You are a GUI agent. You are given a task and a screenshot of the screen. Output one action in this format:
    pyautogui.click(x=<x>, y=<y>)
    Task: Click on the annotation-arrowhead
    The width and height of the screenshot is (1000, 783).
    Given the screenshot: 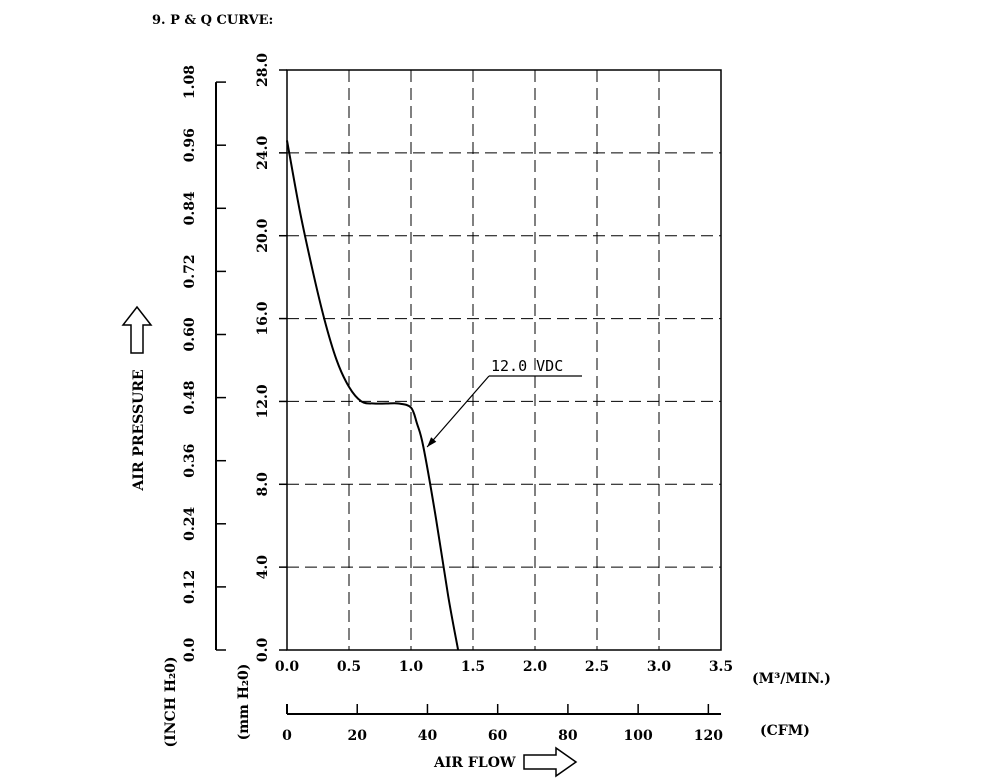 What is the action you would take?
    pyautogui.click(x=432, y=442)
    